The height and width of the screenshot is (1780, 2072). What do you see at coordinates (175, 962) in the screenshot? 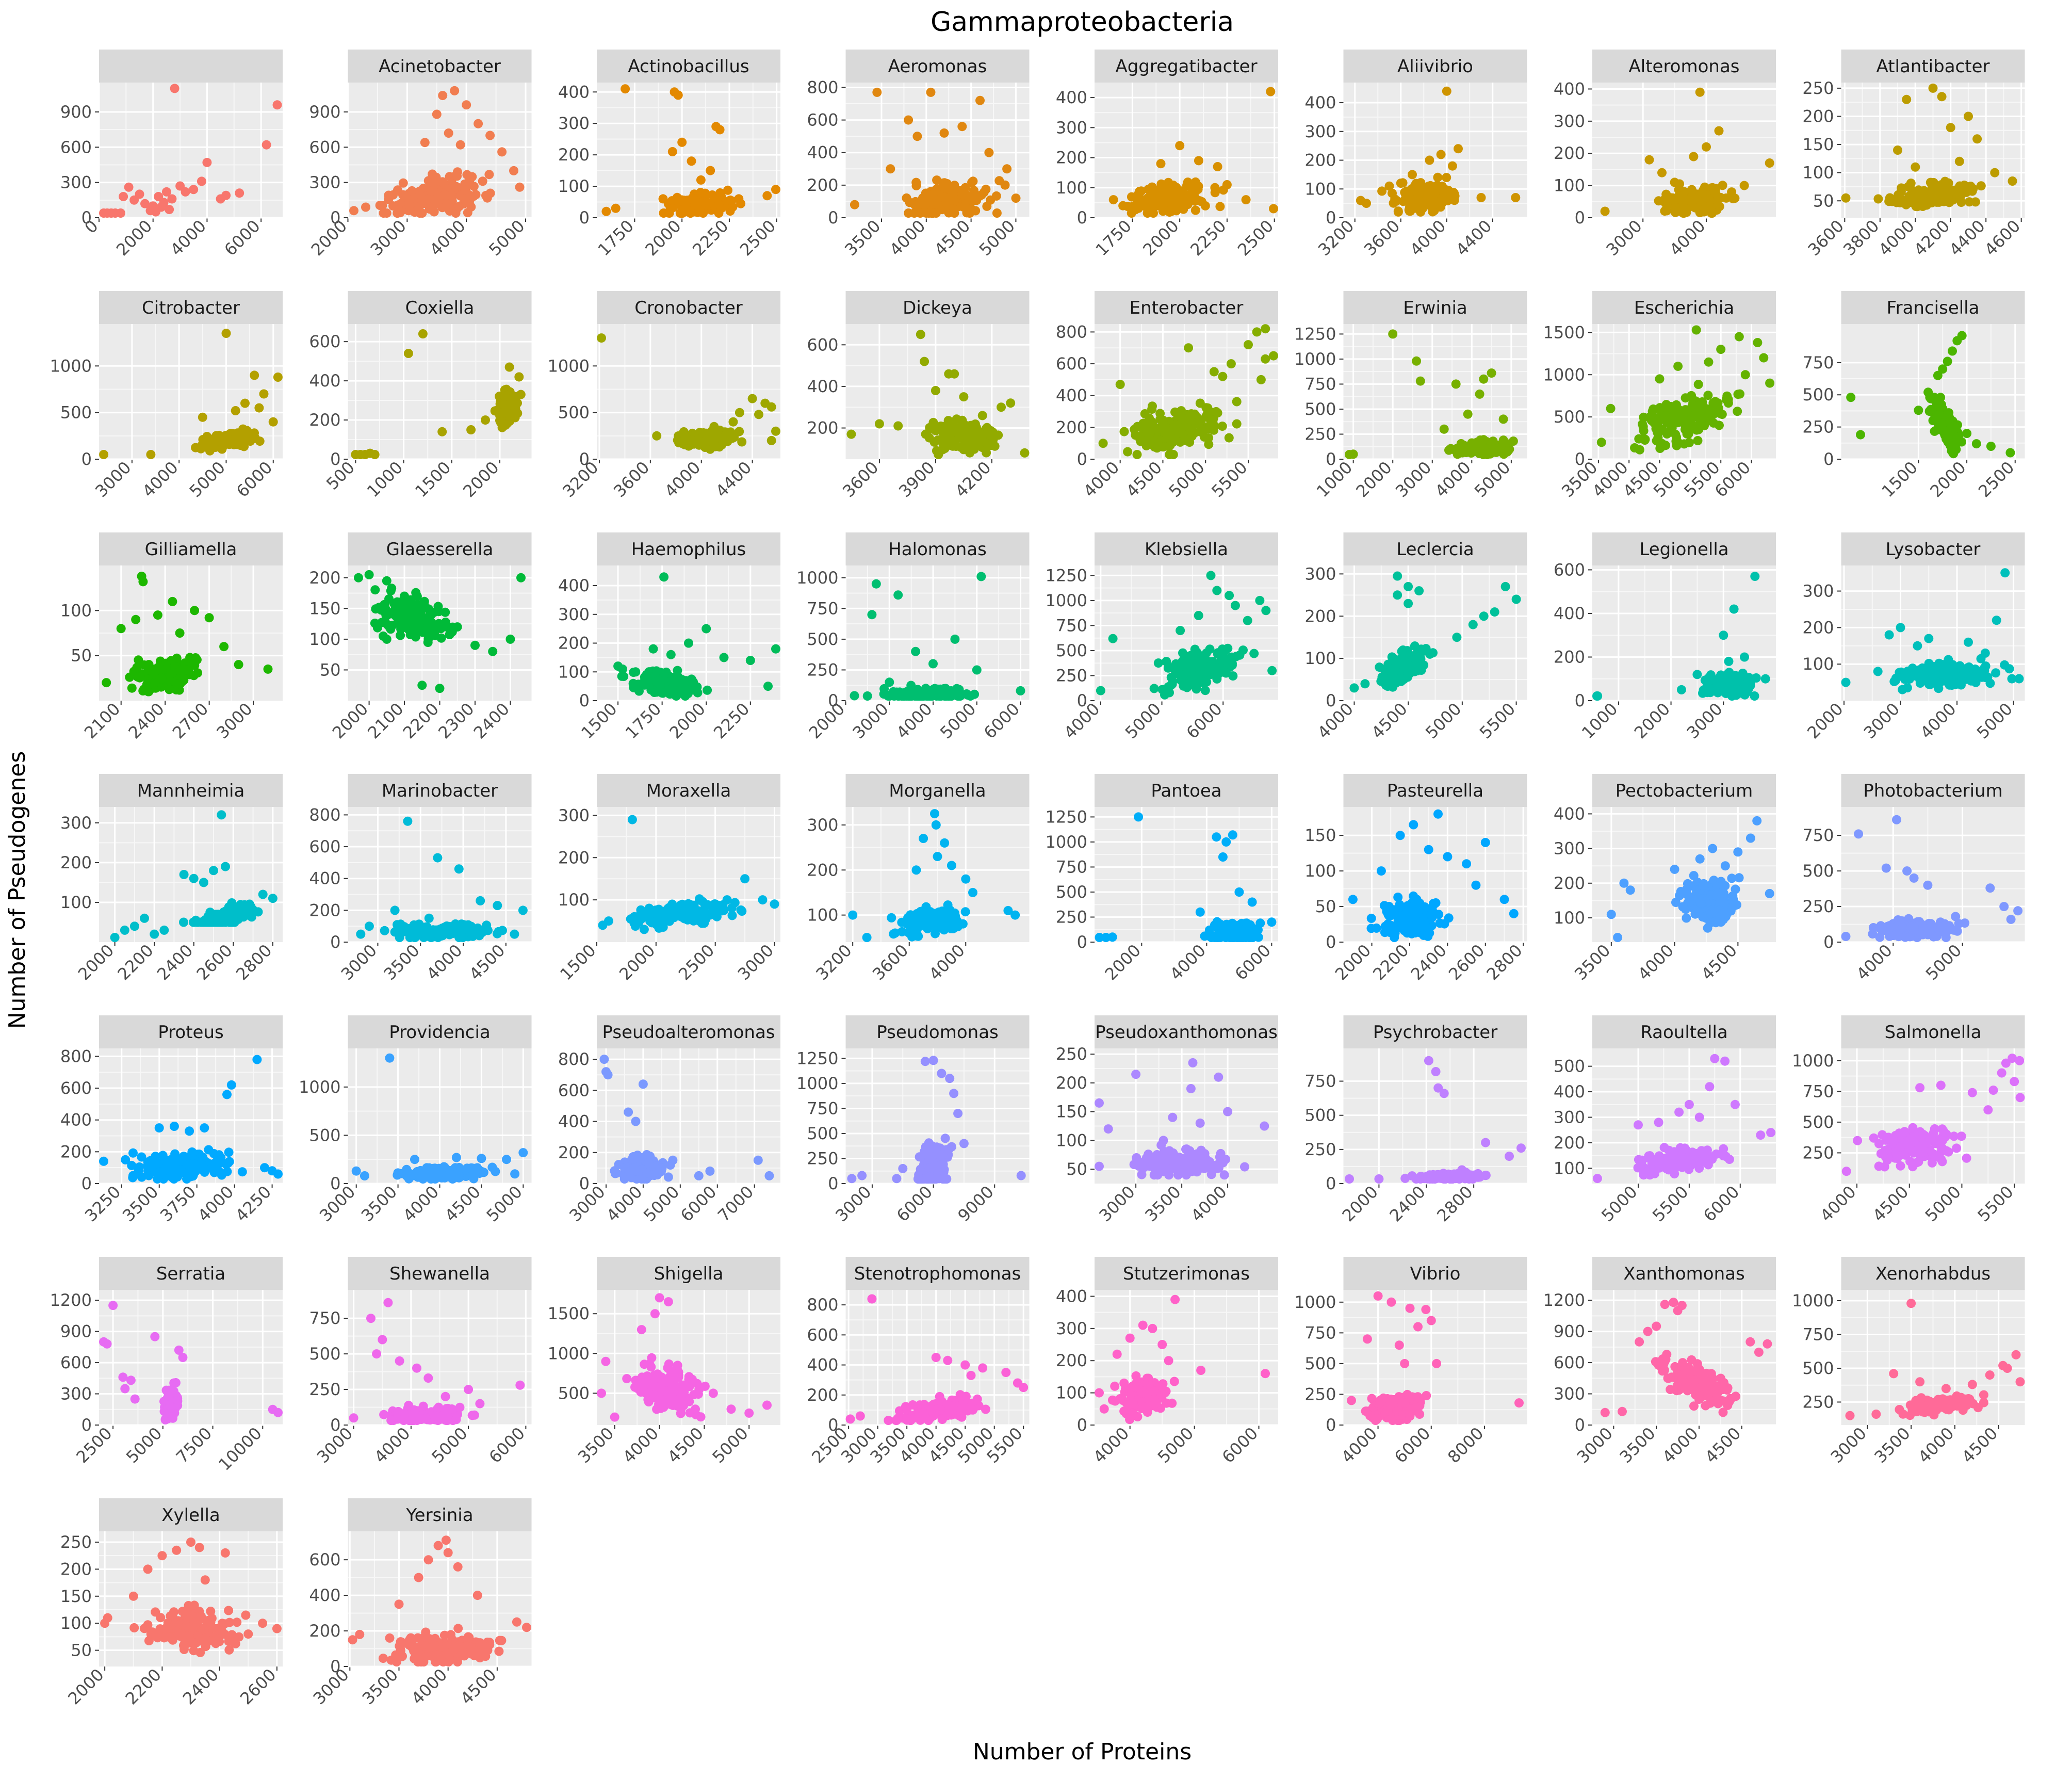
I see `x-tick-label: 2400` at bounding box center [175, 962].